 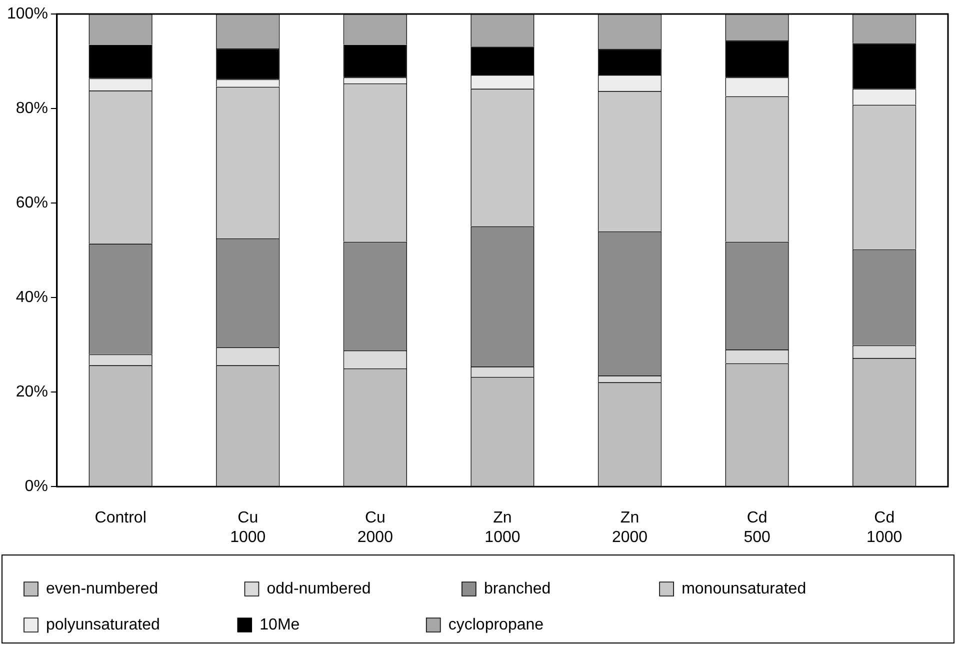 I want to click on x-tick-label: Zn 2000, so click(x=630, y=528).